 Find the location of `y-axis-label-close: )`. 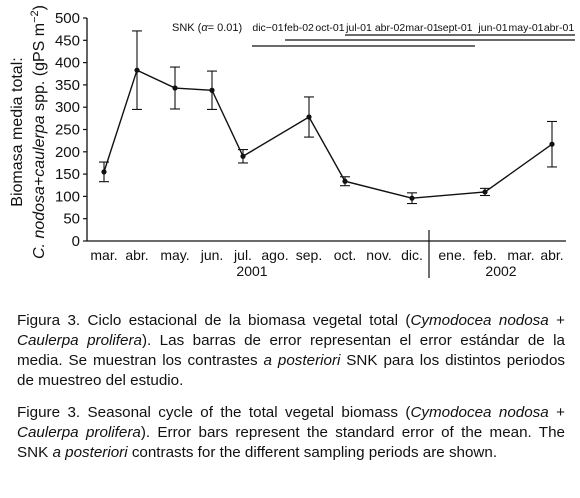

y-axis-label-close: ) is located at coordinates (39, 7).